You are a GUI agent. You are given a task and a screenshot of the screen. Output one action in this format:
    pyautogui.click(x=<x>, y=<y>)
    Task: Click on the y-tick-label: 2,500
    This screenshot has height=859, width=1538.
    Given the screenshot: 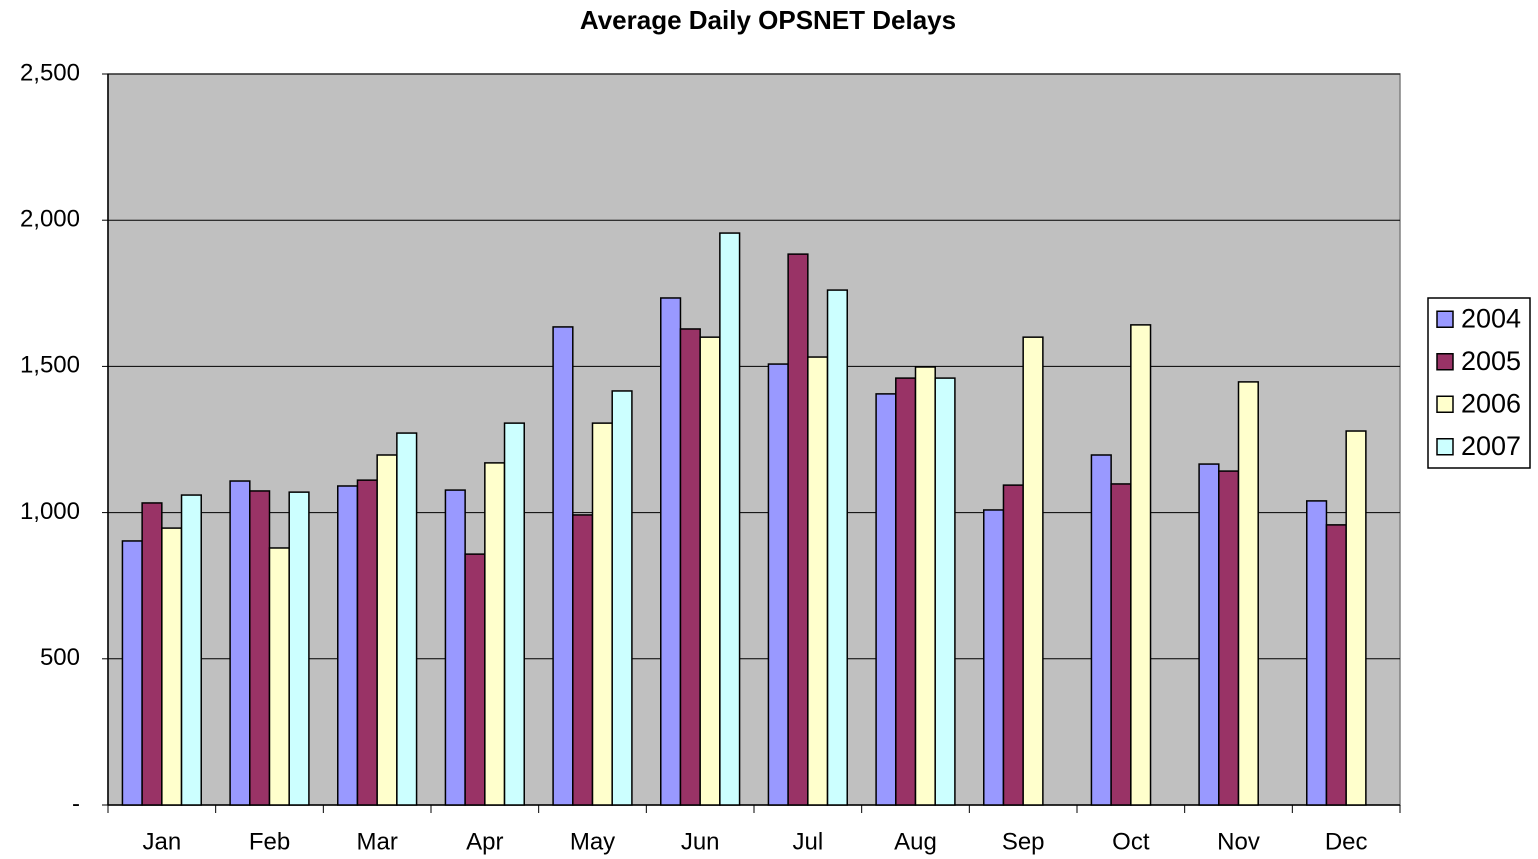 What is the action you would take?
    pyautogui.click(x=50, y=72)
    